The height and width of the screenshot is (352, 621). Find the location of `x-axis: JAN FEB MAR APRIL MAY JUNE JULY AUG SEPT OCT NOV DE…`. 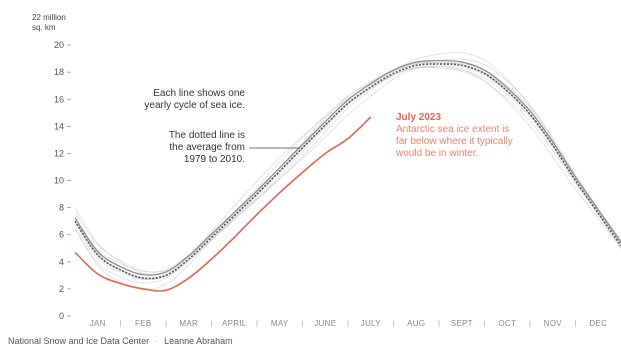

x-axis: JAN FEB MAR APRIL MAY JUNE JULY AUG SEPT OCT NOV DE… is located at coordinates (348, 323).